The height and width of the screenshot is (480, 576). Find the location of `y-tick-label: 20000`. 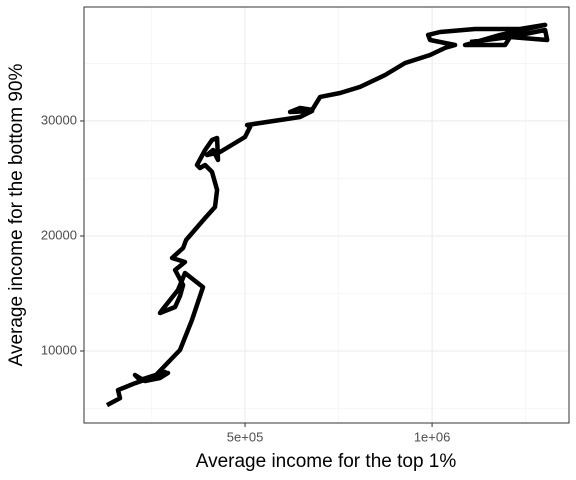

y-tick-label: 20000 is located at coordinates (59, 234).